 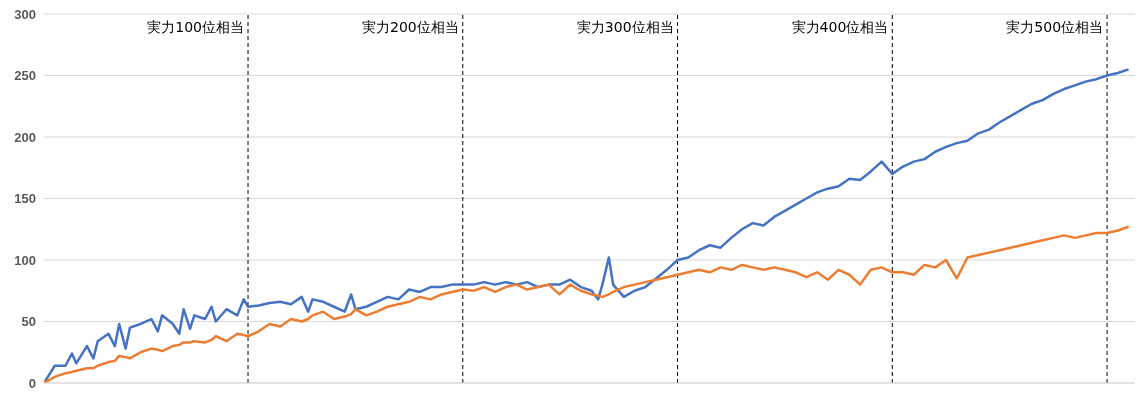 I want to click on y-tick-label: 100, so click(x=25, y=260).